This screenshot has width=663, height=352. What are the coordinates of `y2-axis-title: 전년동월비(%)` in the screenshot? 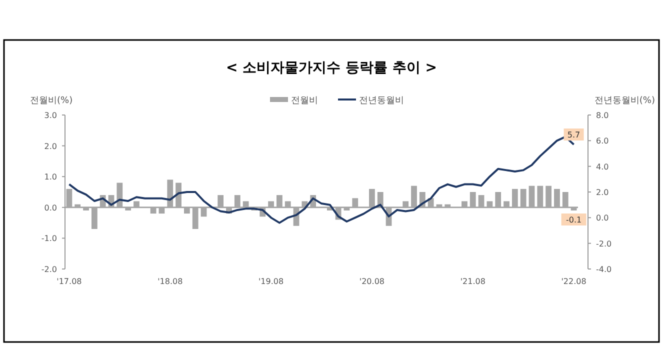 It's located at (624, 101).